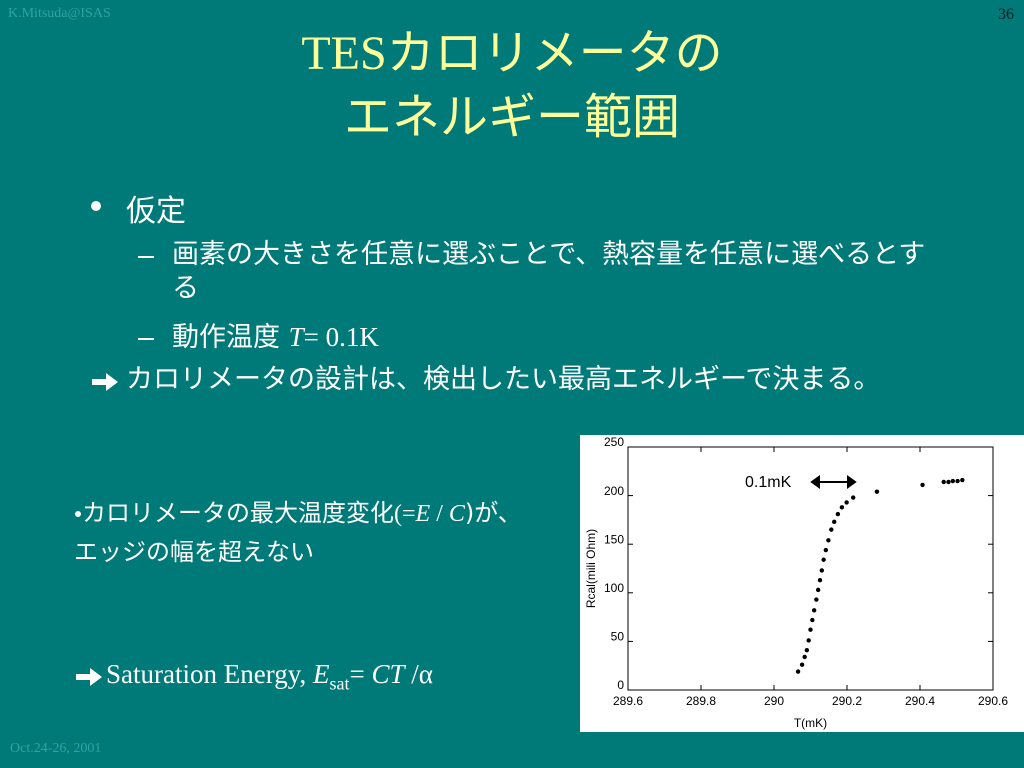 This screenshot has width=1024, height=768. Describe the element at coordinates (298, 532) in the screenshot. I see `text: )が、エッジの幅を超えない` at that location.